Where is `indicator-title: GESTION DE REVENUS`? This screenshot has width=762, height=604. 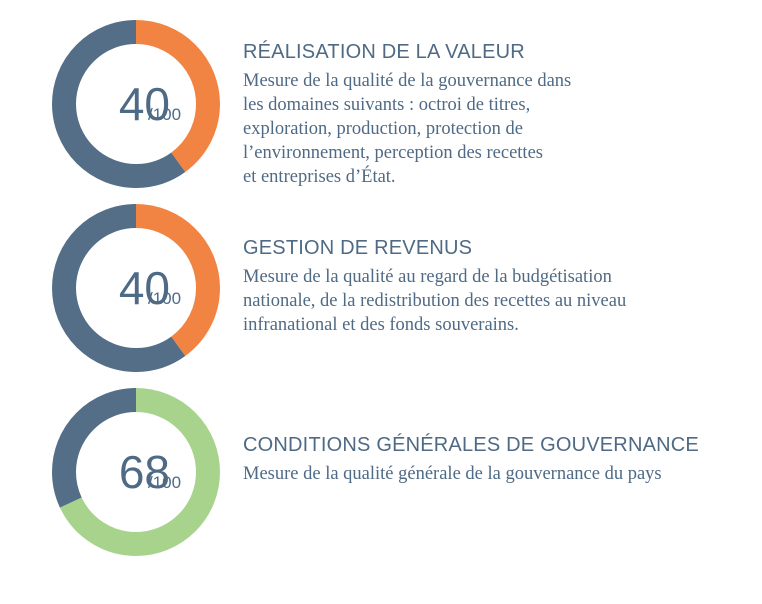 indicator-title: GESTION DE REVENUS is located at coordinates (358, 248).